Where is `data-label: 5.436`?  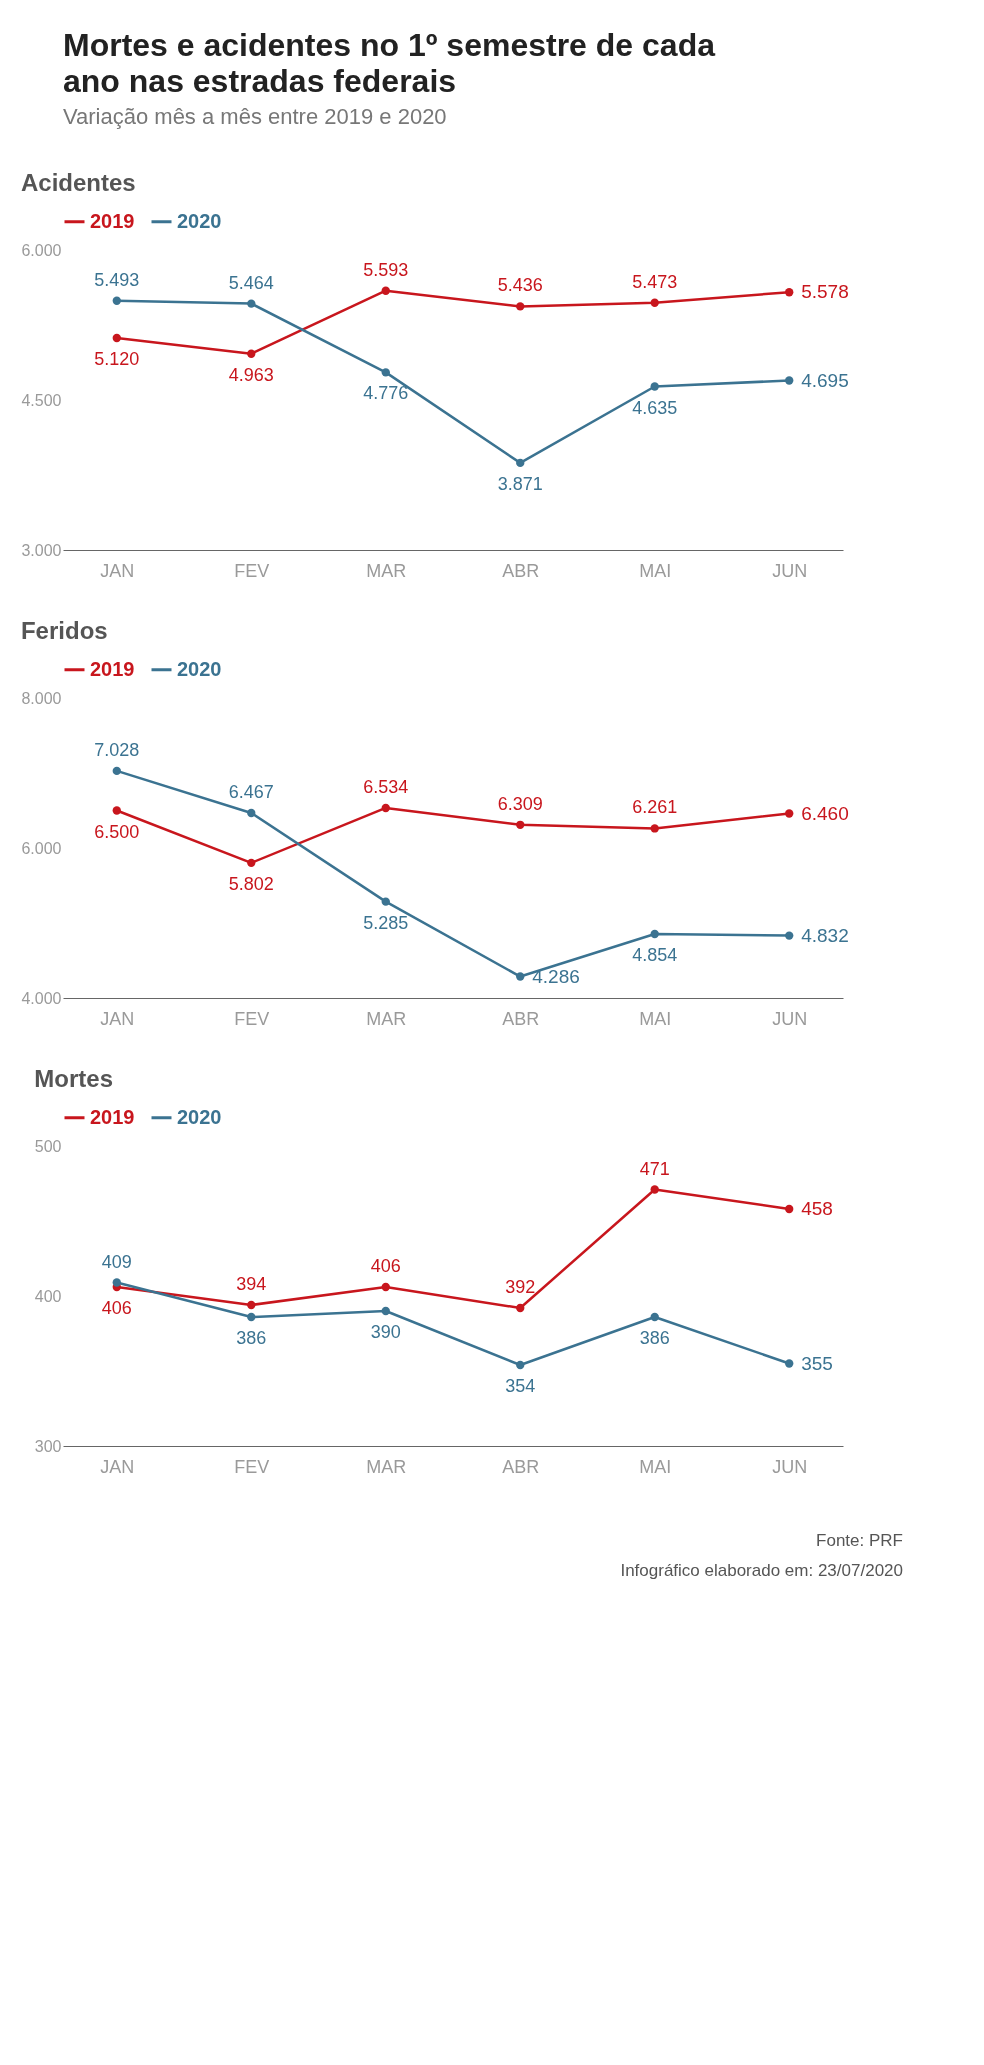 data-label: 5.436 is located at coordinates (520, 285).